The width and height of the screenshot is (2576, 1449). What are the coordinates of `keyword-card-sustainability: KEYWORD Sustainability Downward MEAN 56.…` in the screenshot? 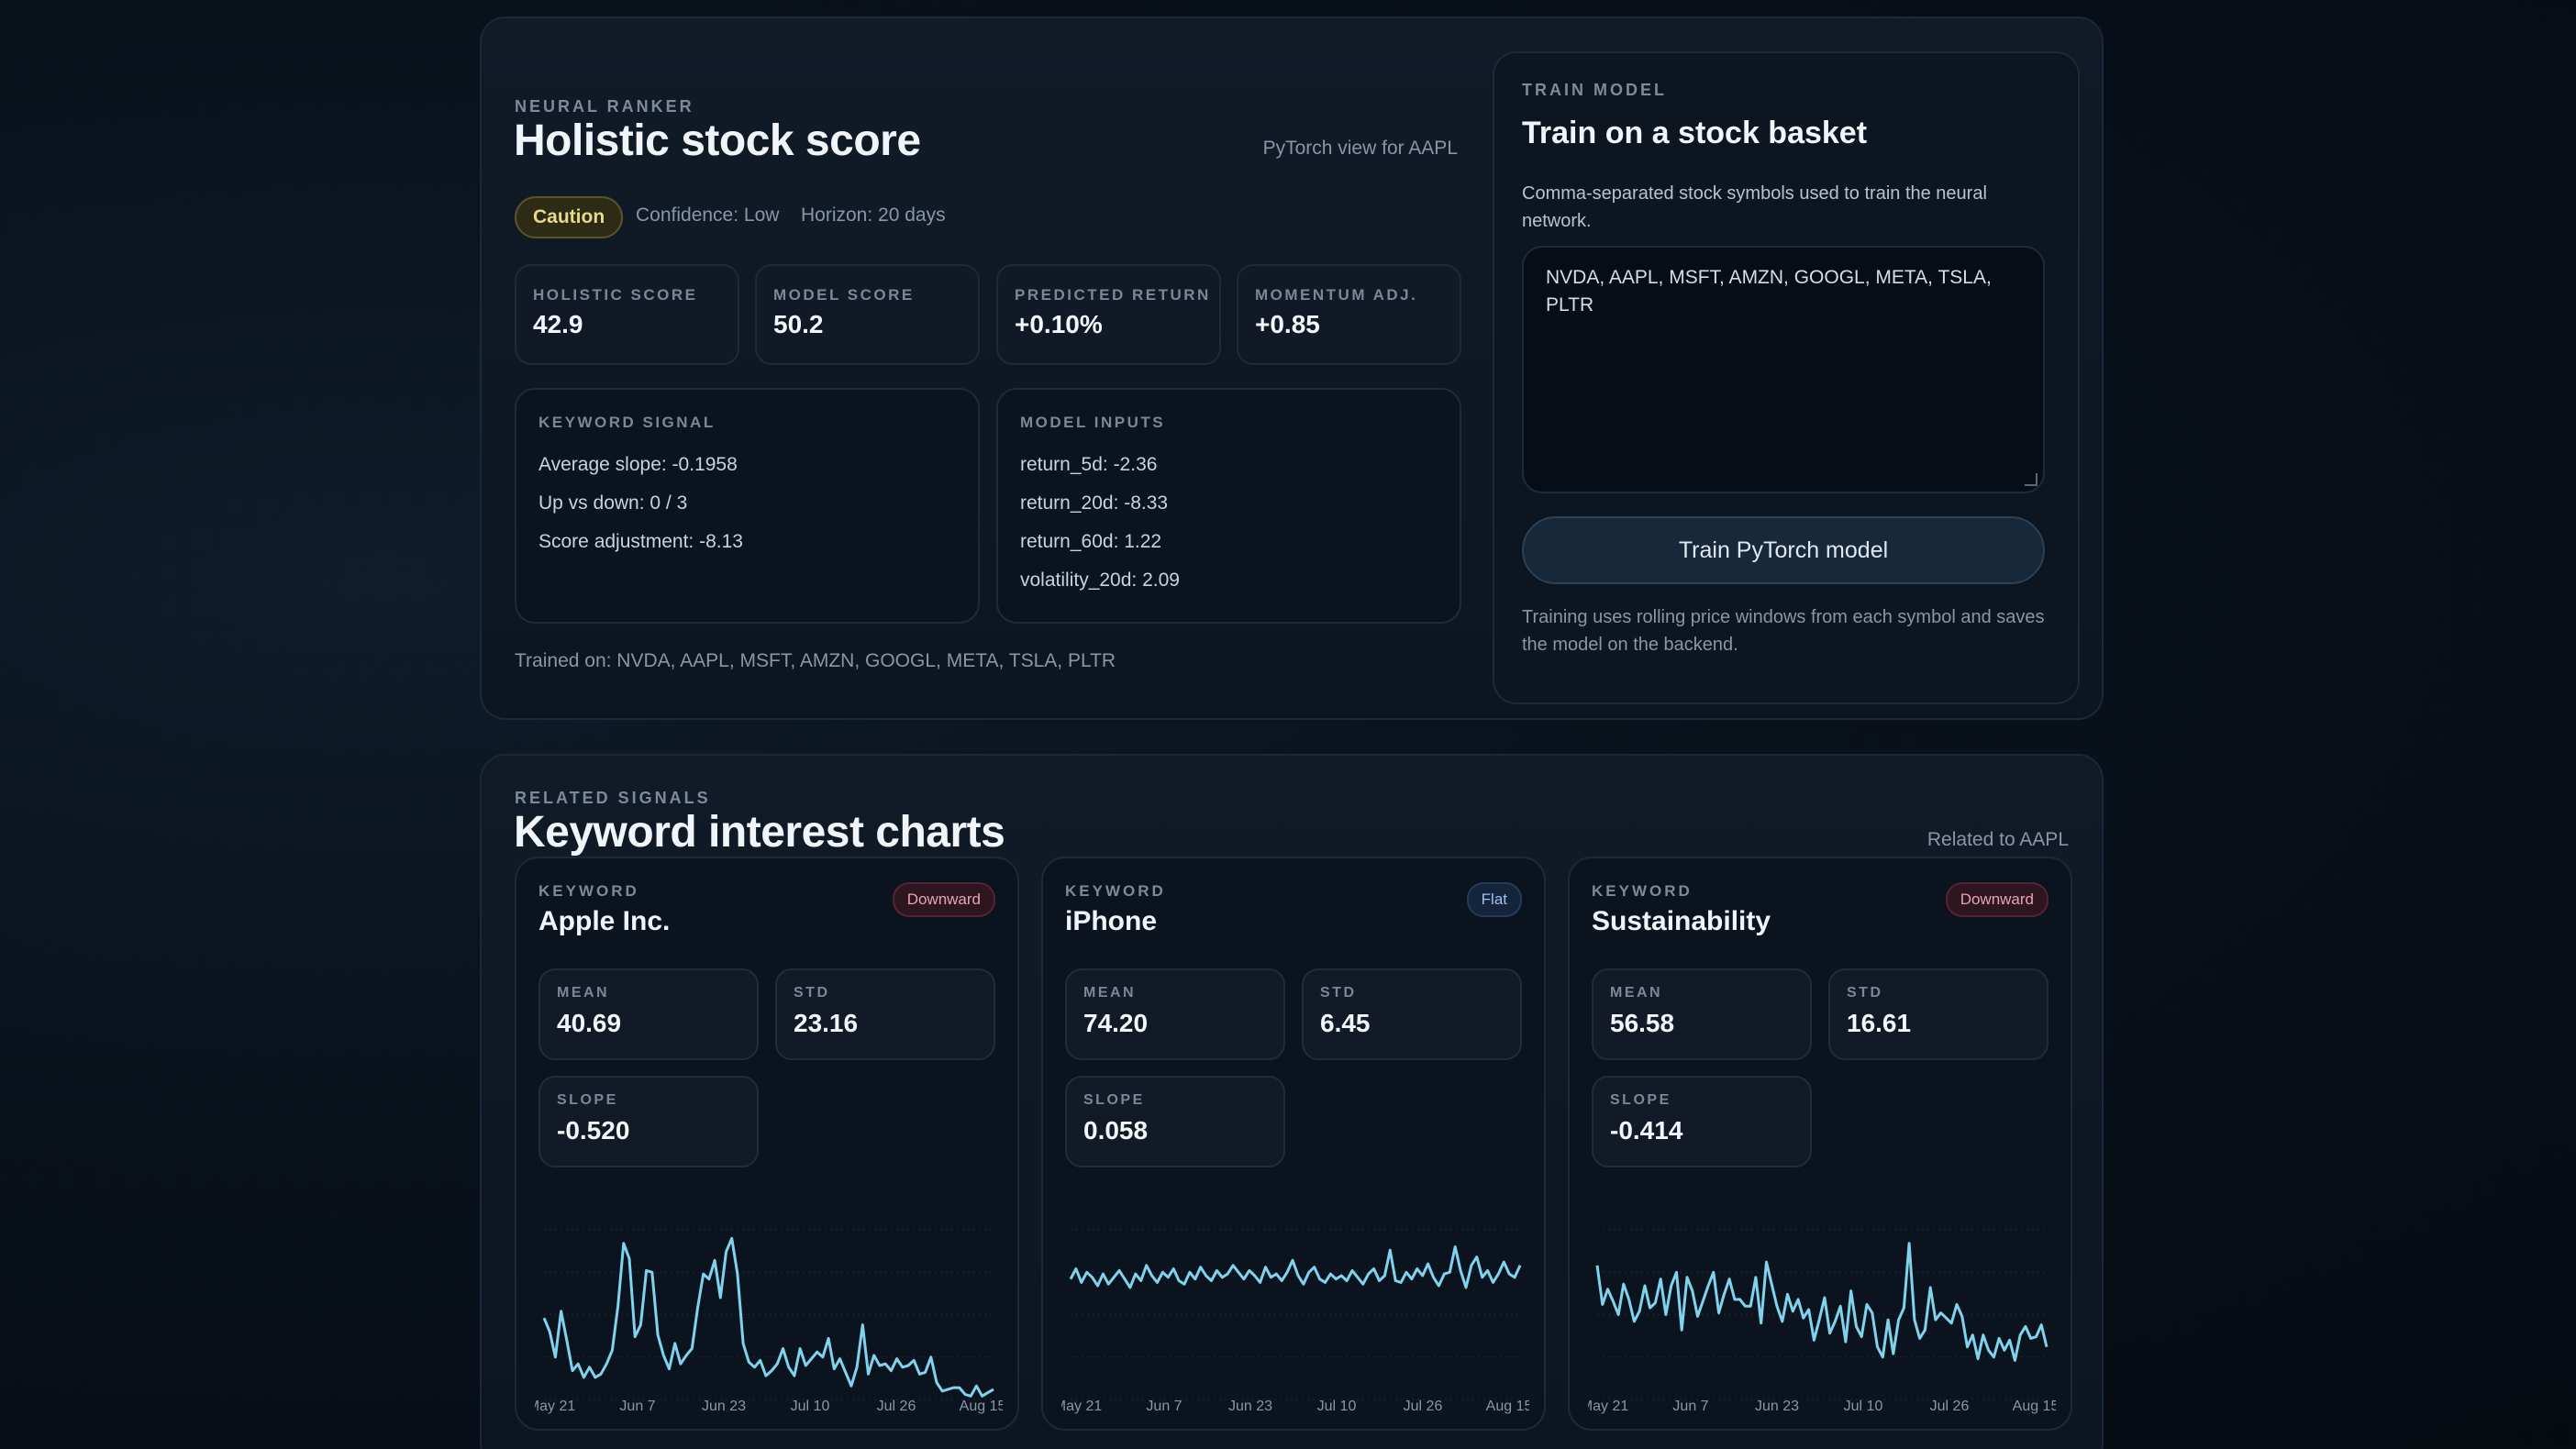 It's located at (1820, 1144).